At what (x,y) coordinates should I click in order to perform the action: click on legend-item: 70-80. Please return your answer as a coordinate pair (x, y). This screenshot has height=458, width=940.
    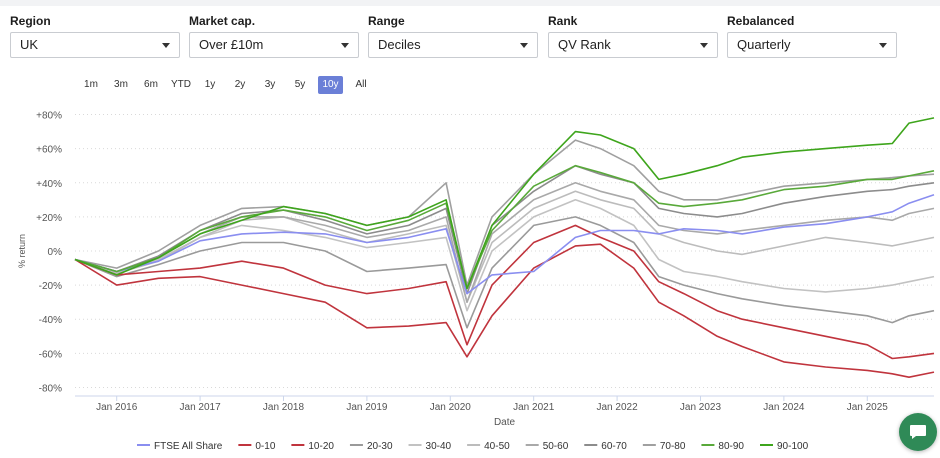
    Looking at the image, I should click on (664, 446).